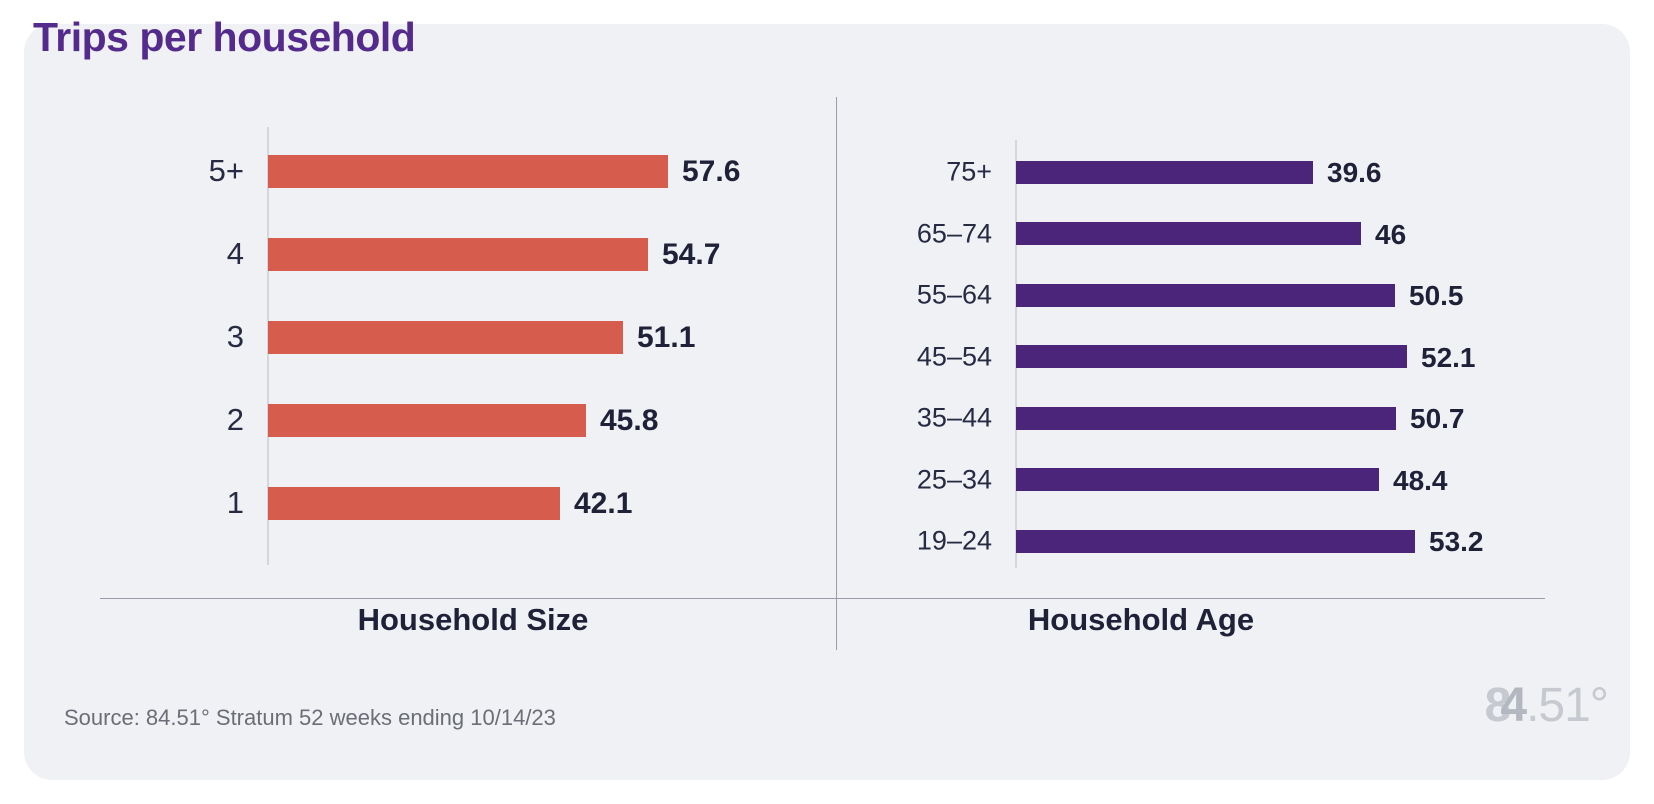  I want to click on value-label: 46, so click(1391, 234).